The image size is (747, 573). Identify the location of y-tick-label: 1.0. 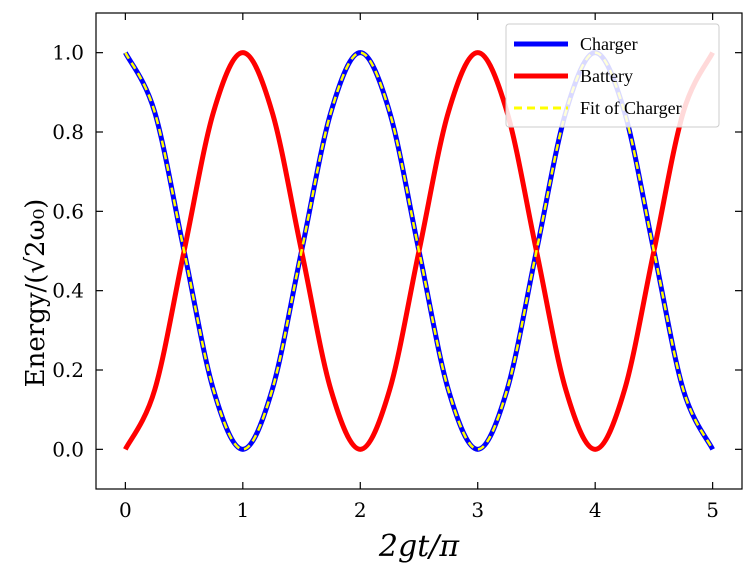
(68, 53).